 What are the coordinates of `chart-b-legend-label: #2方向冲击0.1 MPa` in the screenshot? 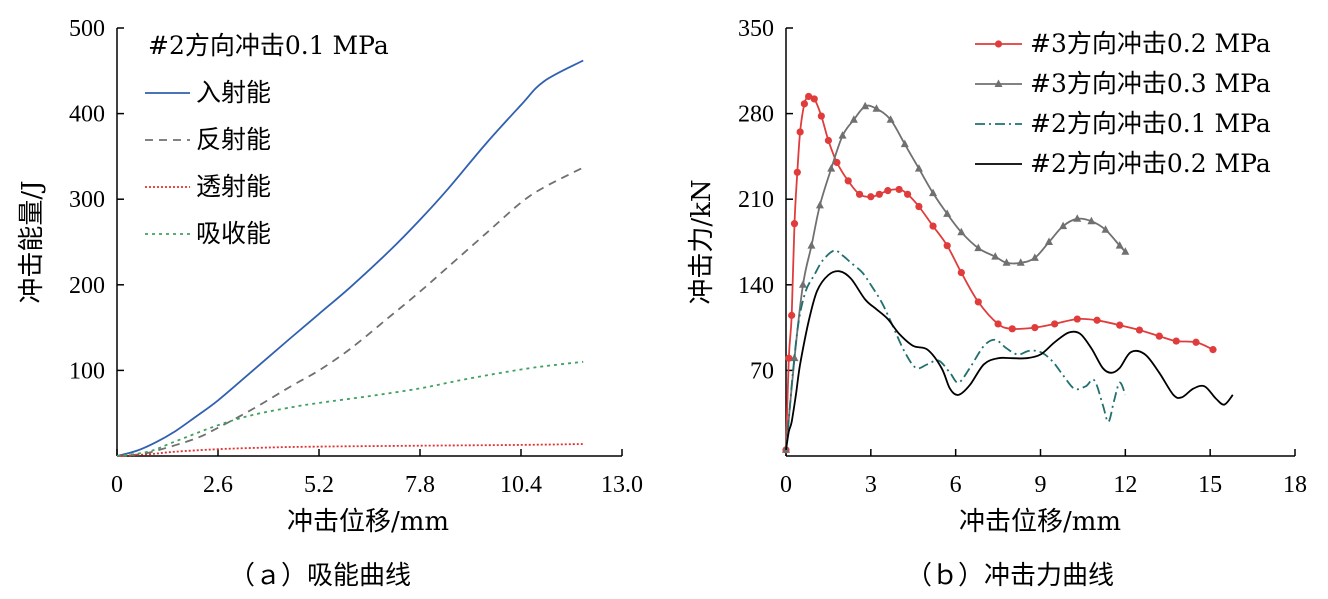 It's located at (1150, 123).